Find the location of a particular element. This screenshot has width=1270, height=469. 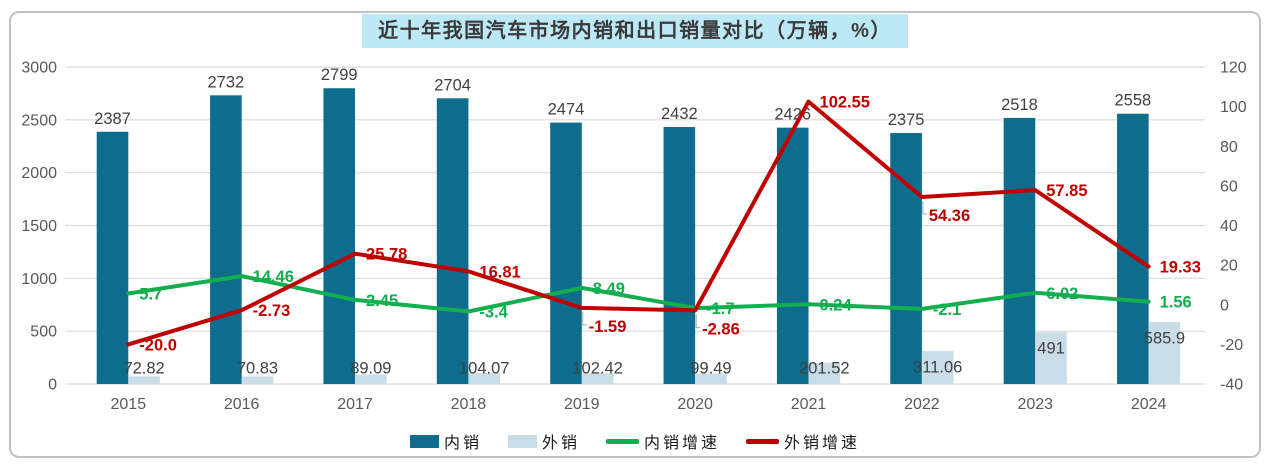

leader-line-export-growth-2020 is located at coordinates (698, 321).